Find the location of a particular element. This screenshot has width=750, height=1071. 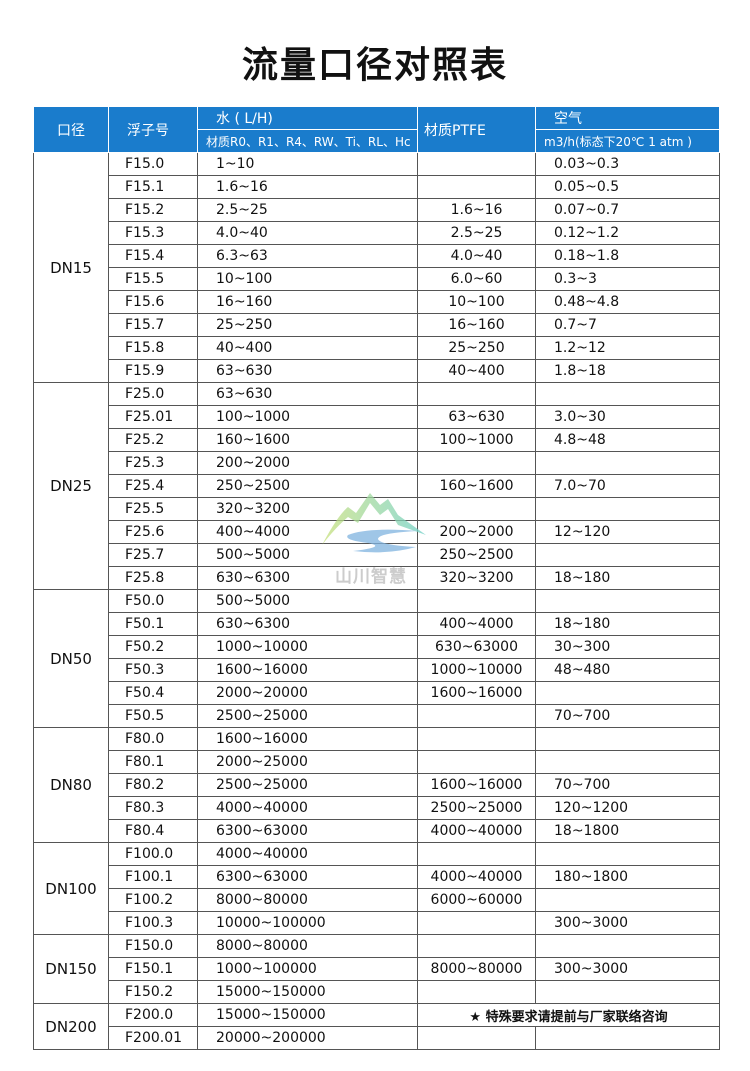

ptfe-range-cell: 6000~60000 is located at coordinates (476, 900).